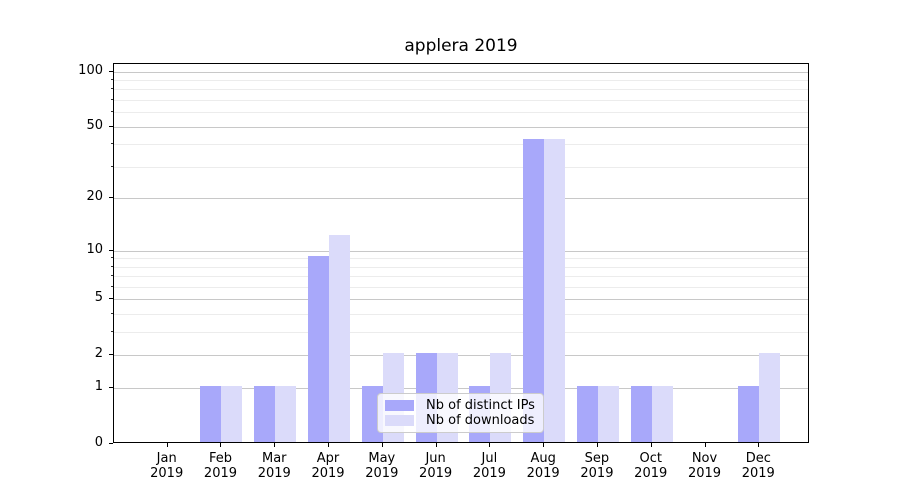  What do you see at coordinates (98, 354) in the screenshot?
I see `y-tick-label: 2` at bounding box center [98, 354].